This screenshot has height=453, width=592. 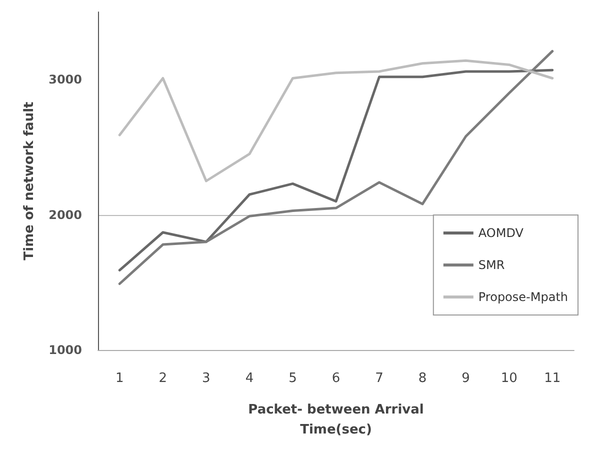 I want to click on x-tick-label: 10, so click(x=509, y=378).